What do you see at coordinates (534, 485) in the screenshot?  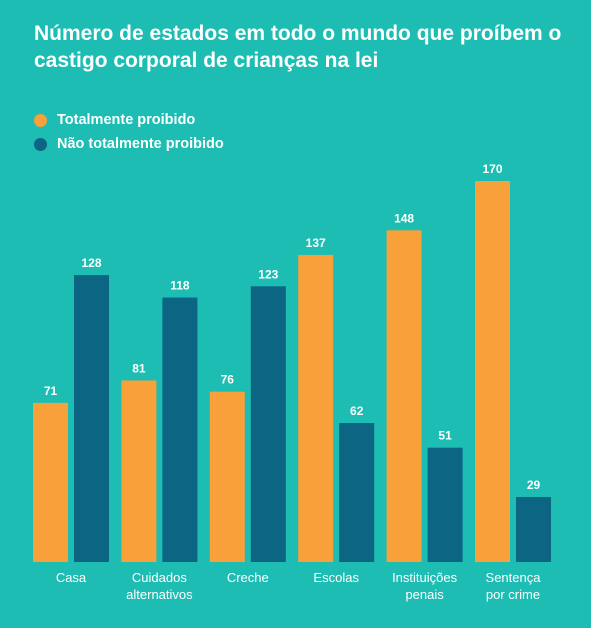 I see `data-label-not-totally-5: 29` at bounding box center [534, 485].